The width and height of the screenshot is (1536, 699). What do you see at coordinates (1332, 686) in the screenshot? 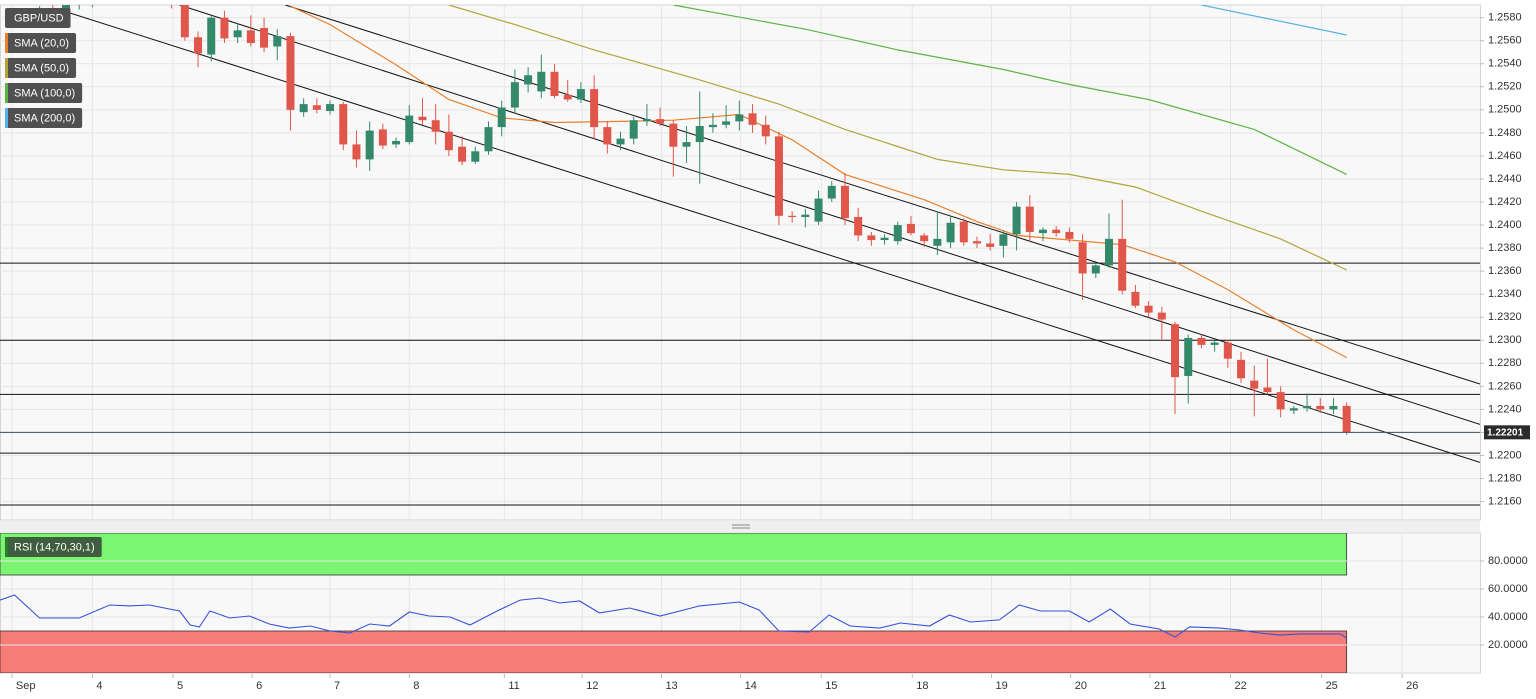
I see `x-tick-label: 25` at bounding box center [1332, 686].